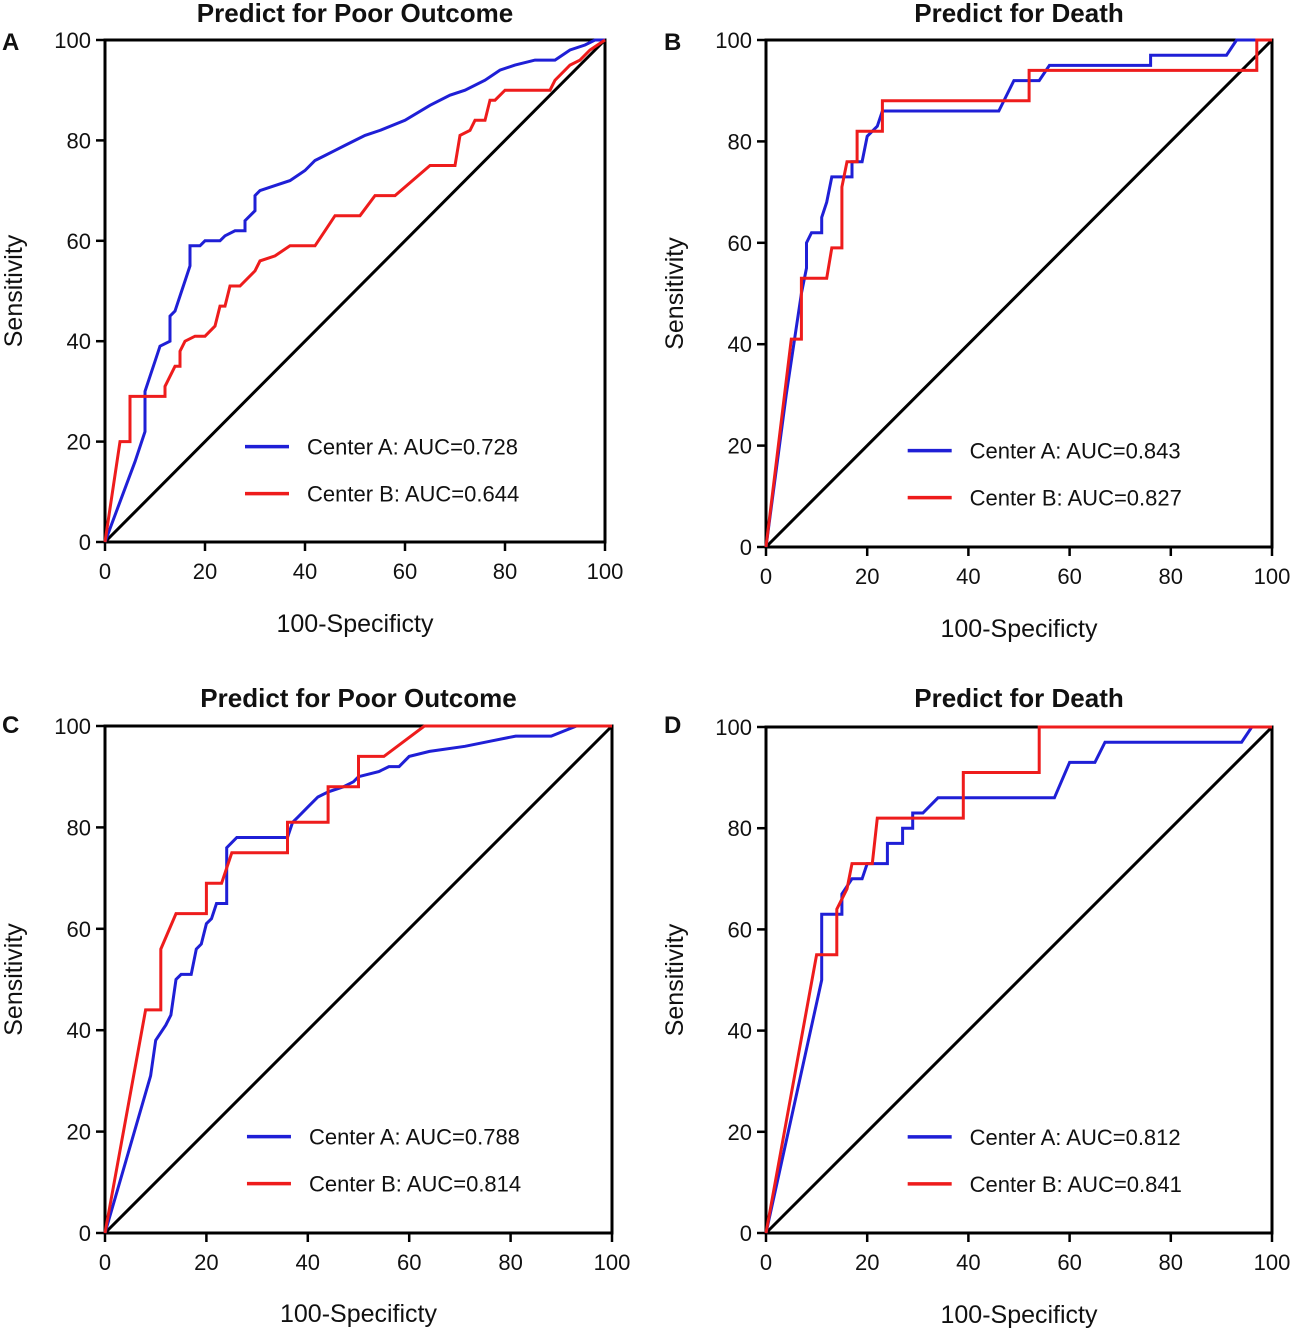 Image resolution: width=1295 pixels, height=1333 pixels. Describe the element at coordinates (10, 42) in the screenshot. I see `panel-letter: A` at that location.